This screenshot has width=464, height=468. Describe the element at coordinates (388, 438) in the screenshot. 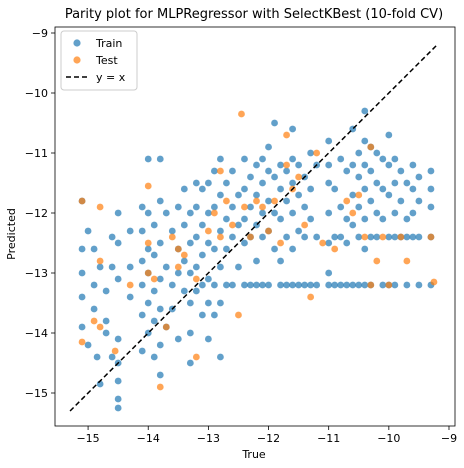

I see `x-tick-label-5: −10` at that location.